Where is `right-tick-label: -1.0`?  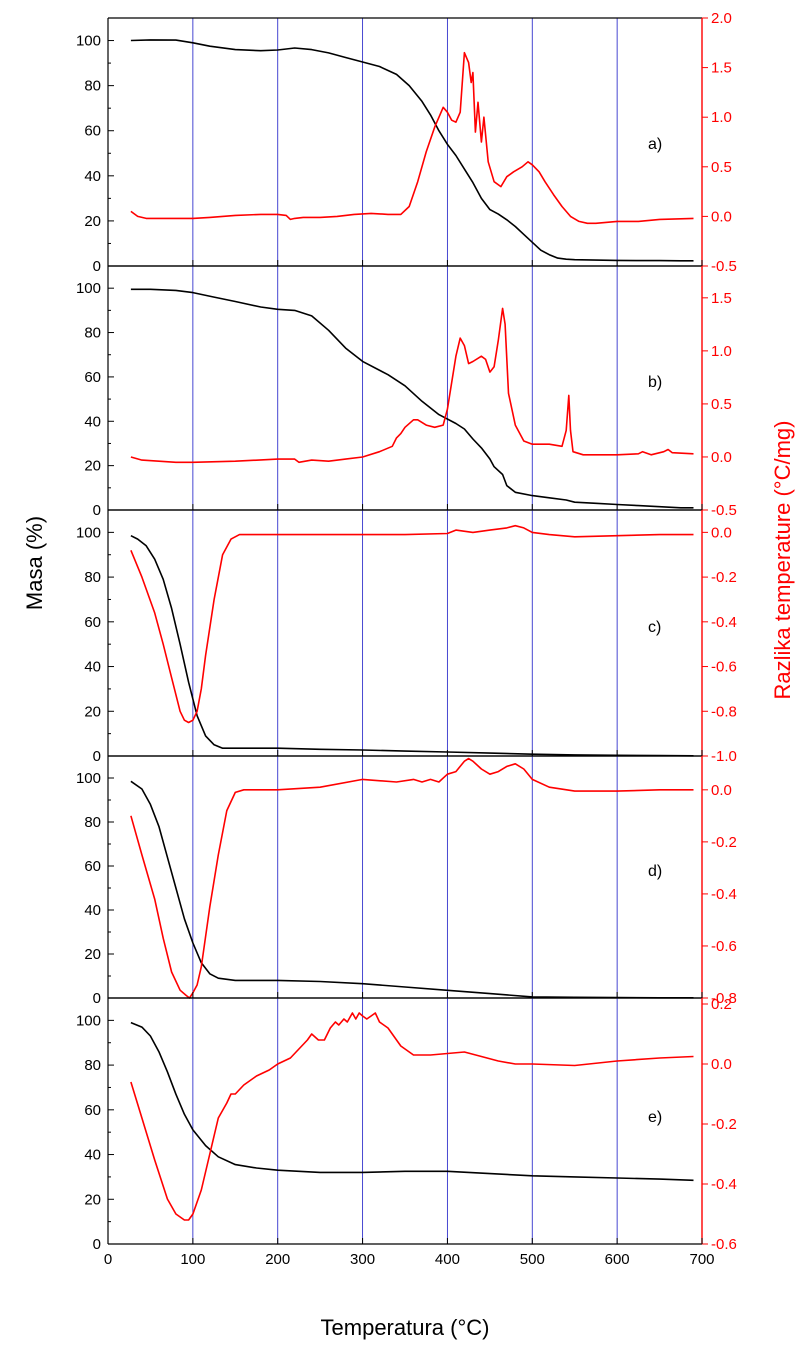
right-tick-label: -1.0 is located at coordinates (724, 756).